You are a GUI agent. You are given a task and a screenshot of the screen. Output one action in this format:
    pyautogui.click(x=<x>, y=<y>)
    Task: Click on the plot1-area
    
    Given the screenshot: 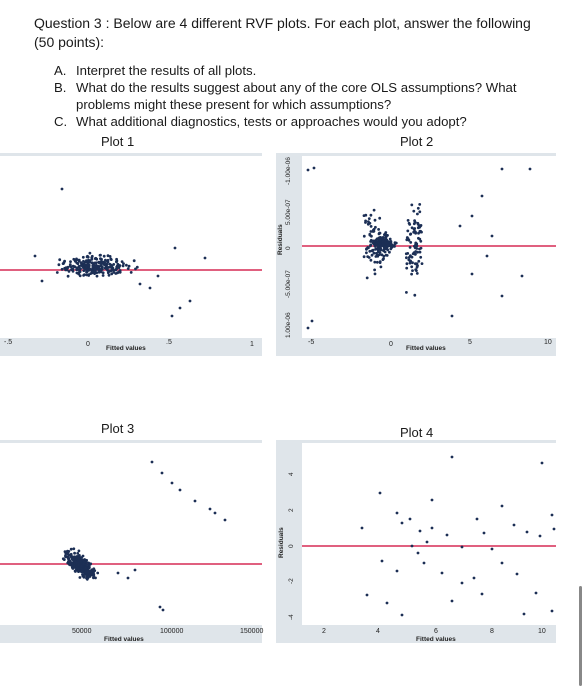 What is the action you would take?
    pyautogui.click(x=131, y=247)
    